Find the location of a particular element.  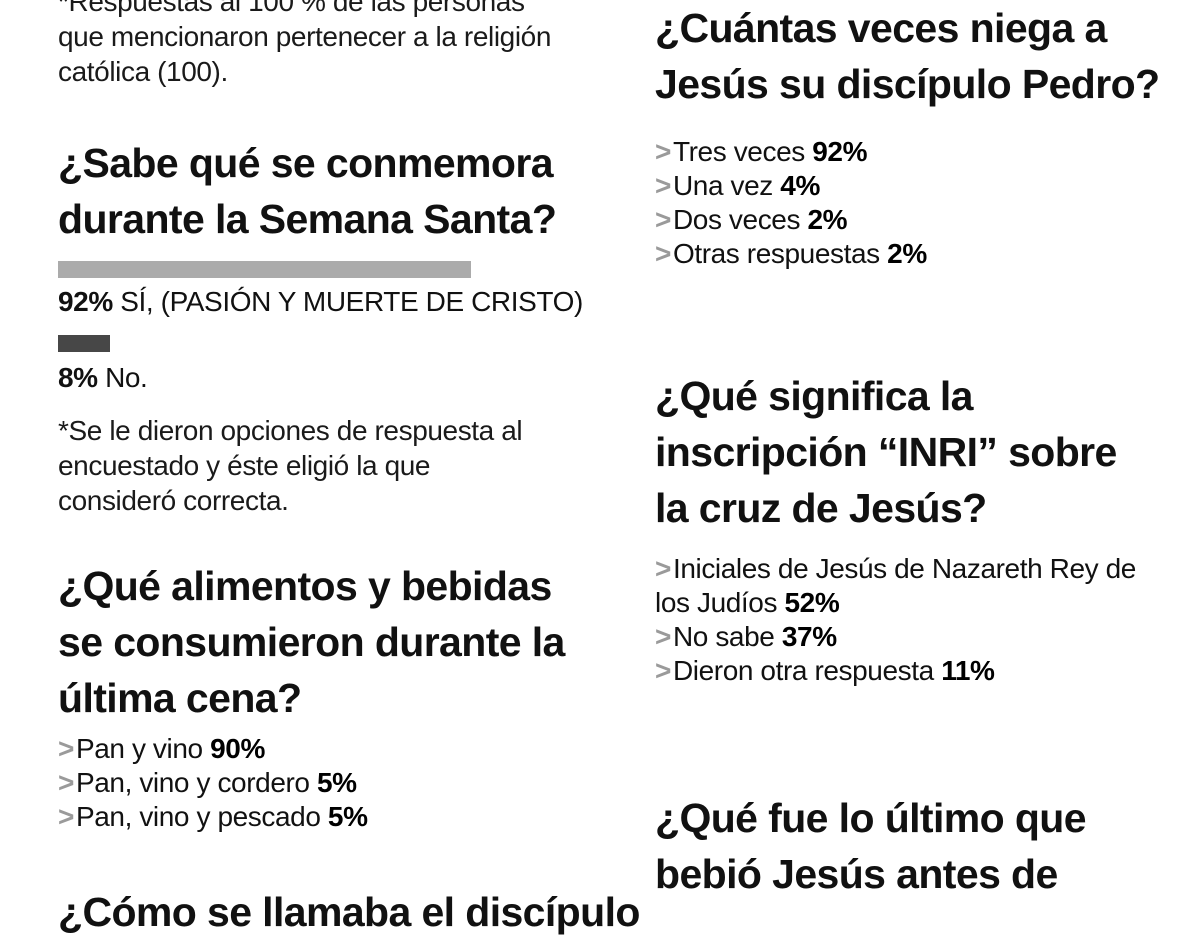

percentage: 90% is located at coordinates (237, 748).